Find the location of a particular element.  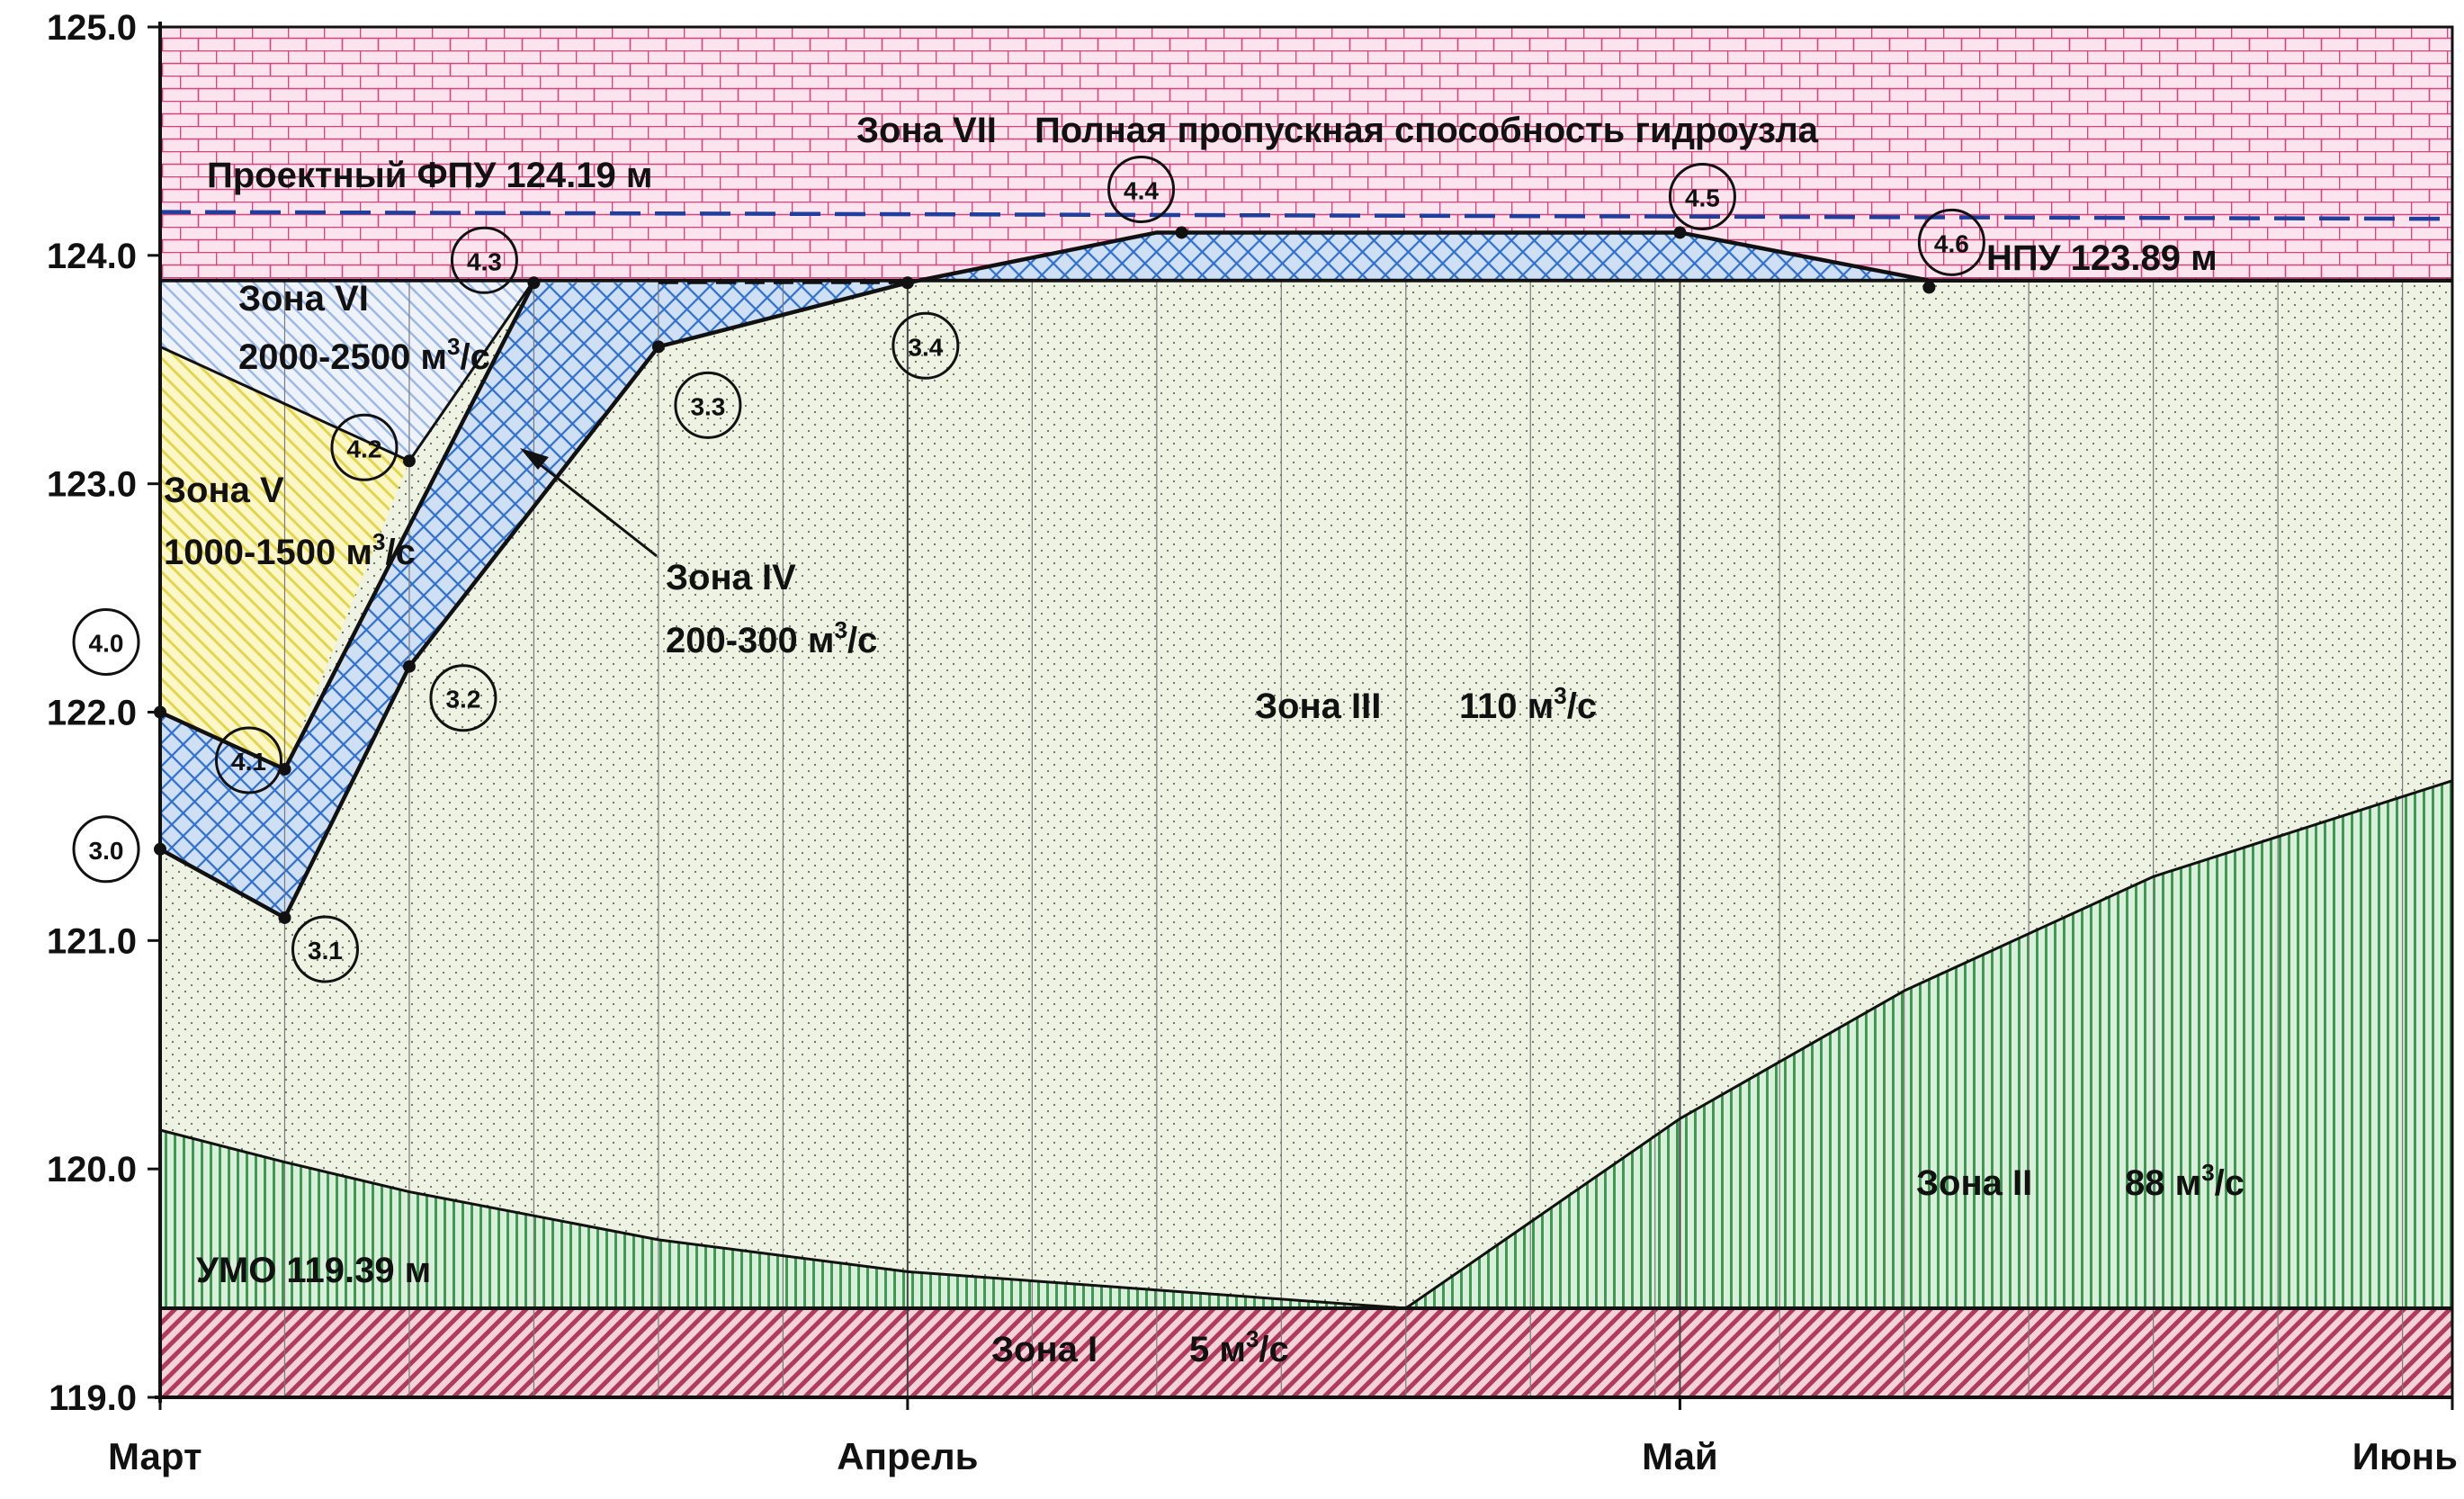

zone6-name: Зона VI is located at coordinates (303, 299).